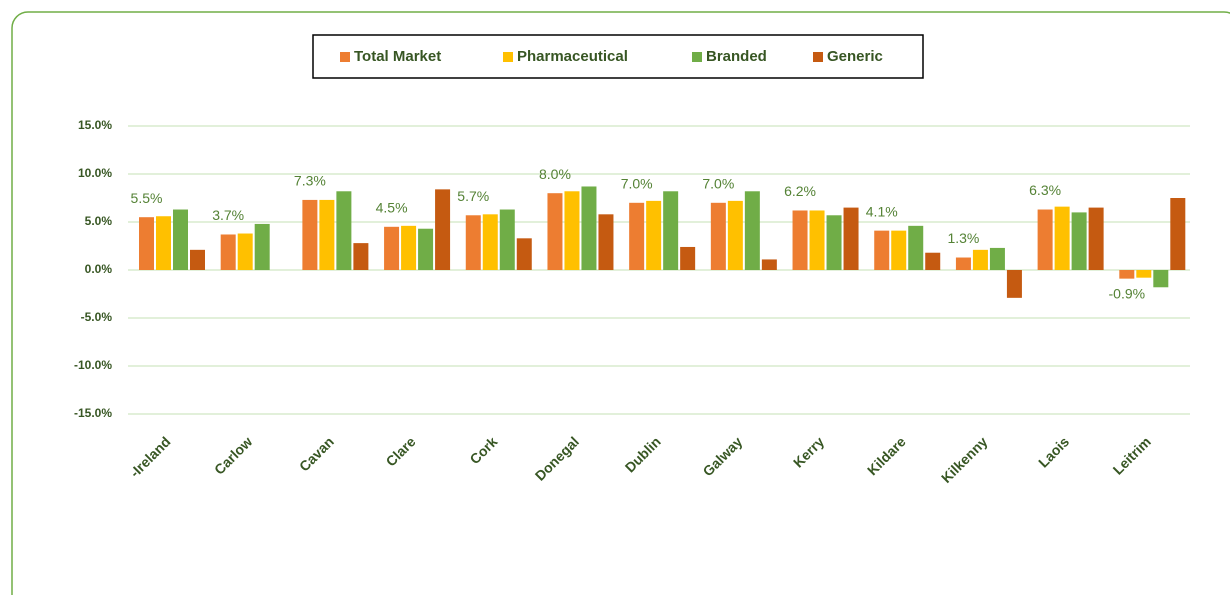 The width and height of the screenshot is (1230, 600). I want to click on y-tick-label: 0.0%, so click(99, 269).